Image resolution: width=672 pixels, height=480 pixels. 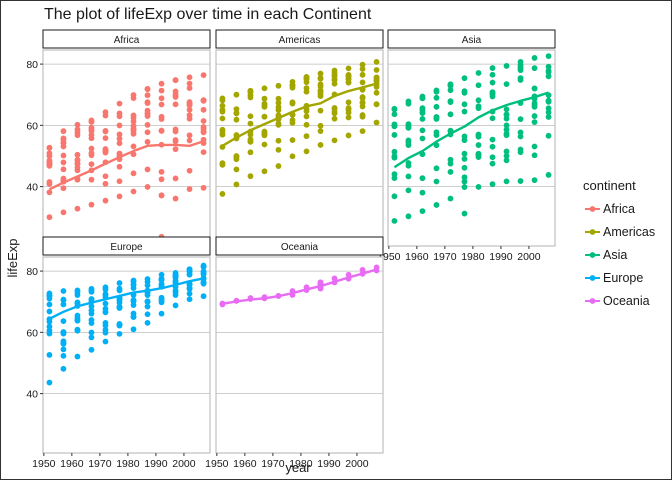 What do you see at coordinates (626, 301) in the screenshot?
I see `legend-label: Oceania` at bounding box center [626, 301].